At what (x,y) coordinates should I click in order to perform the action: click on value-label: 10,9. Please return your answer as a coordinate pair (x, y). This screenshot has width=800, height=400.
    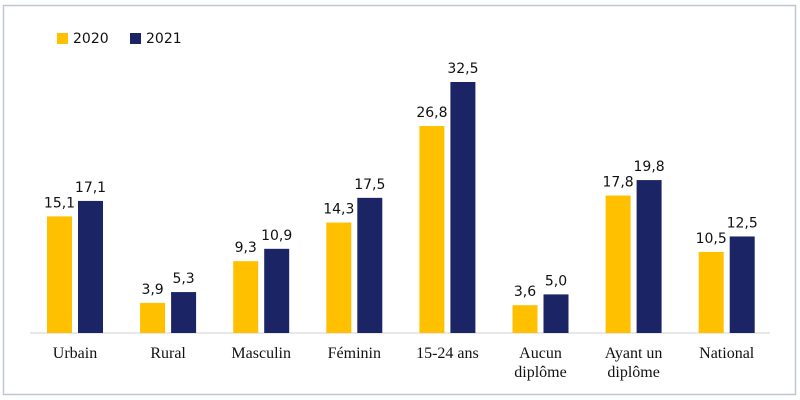
    Looking at the image, I should click on (276, 236).